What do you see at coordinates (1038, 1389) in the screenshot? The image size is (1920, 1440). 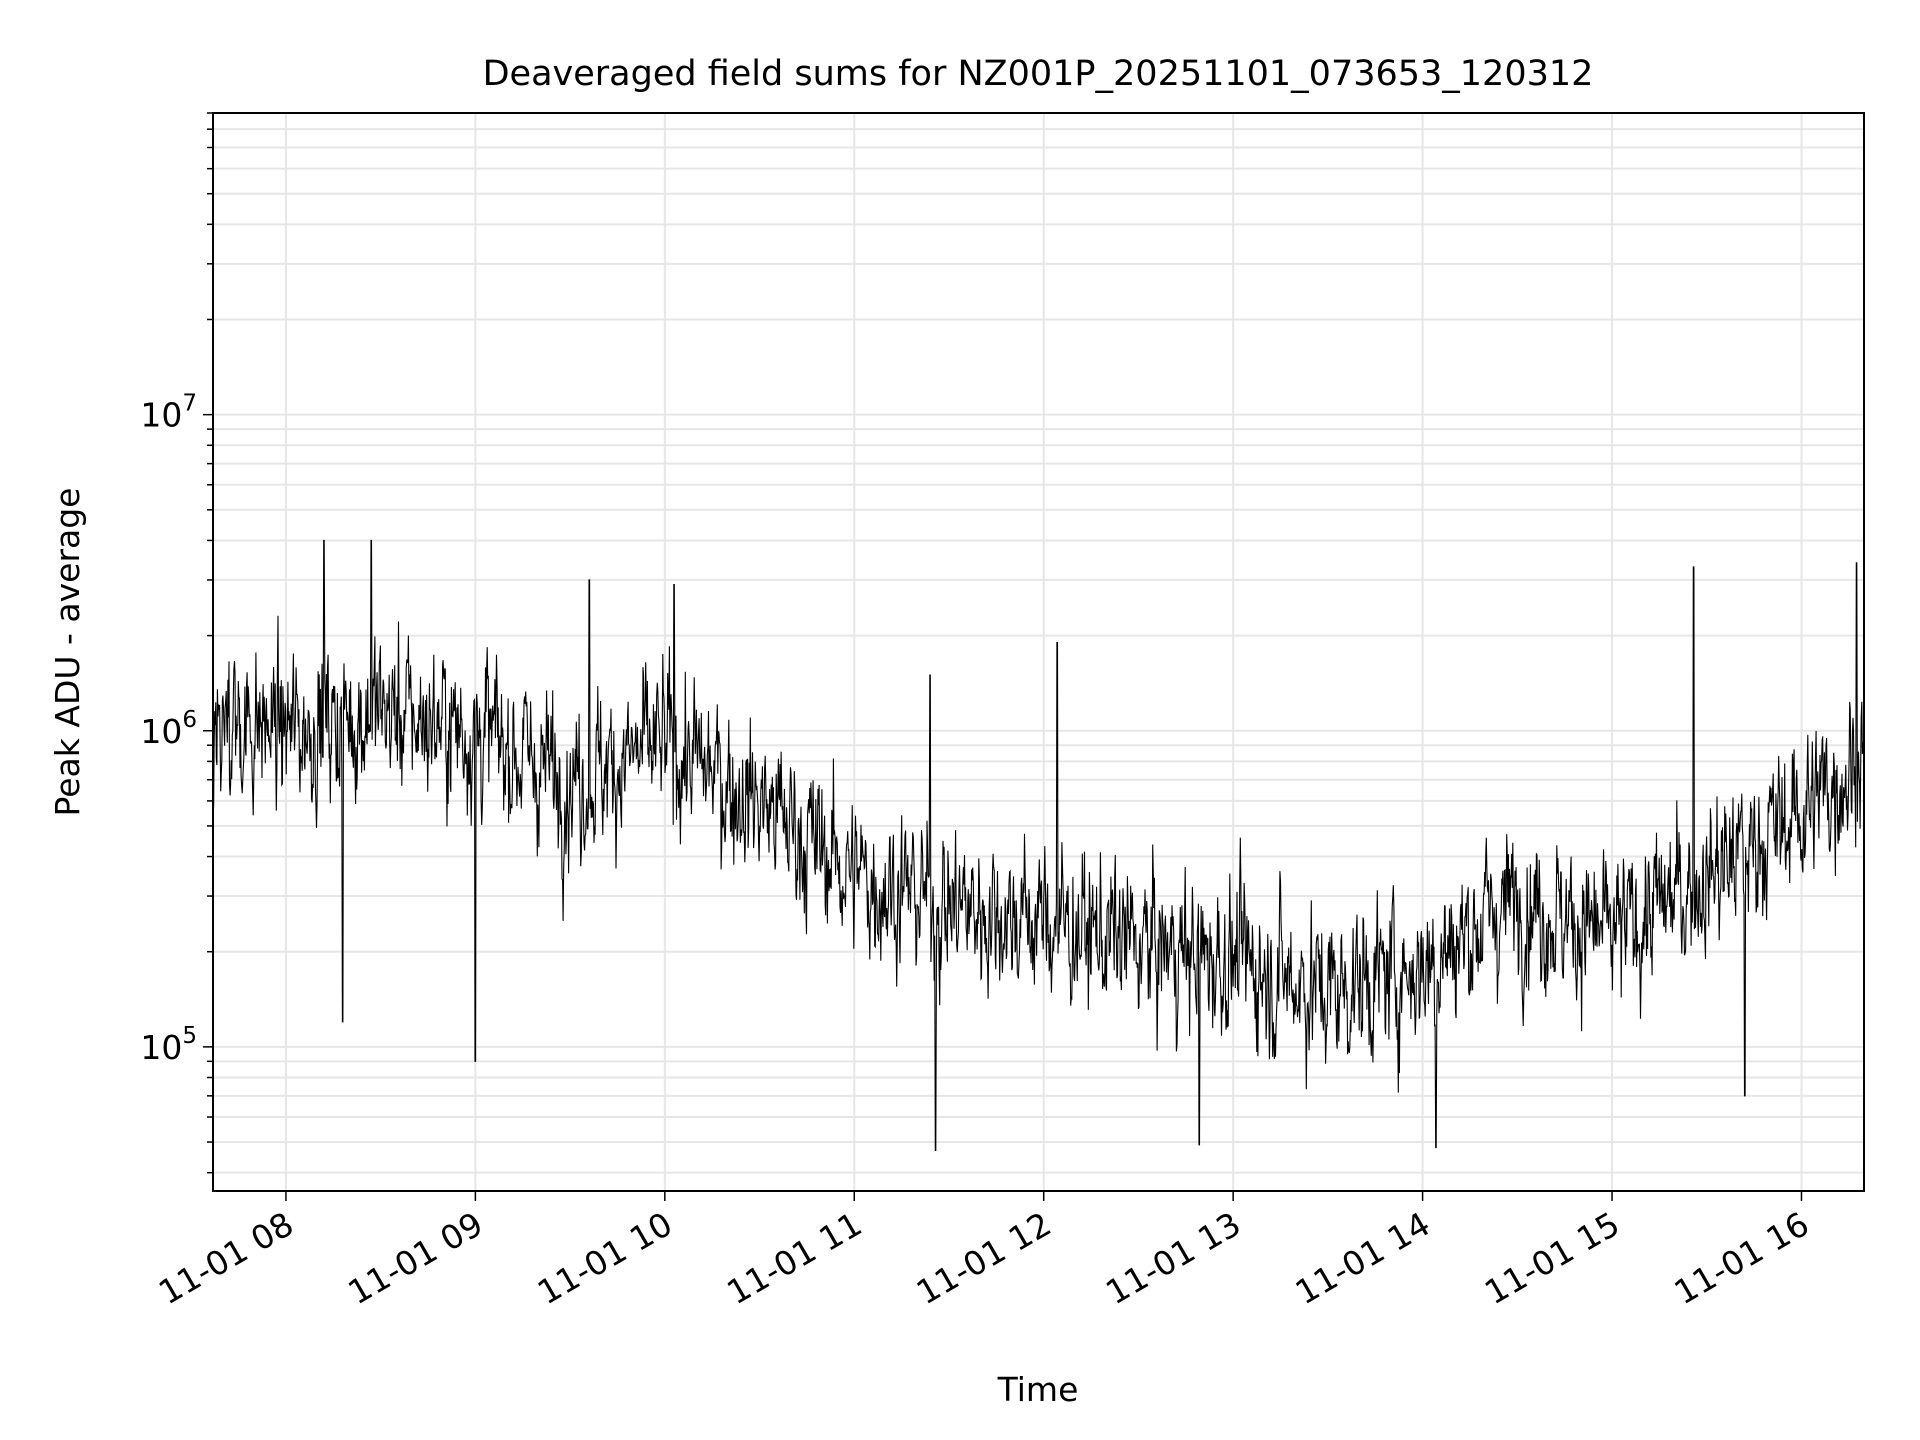 I see `x-axis-label: Time` at bounding box center [1038, 1389].